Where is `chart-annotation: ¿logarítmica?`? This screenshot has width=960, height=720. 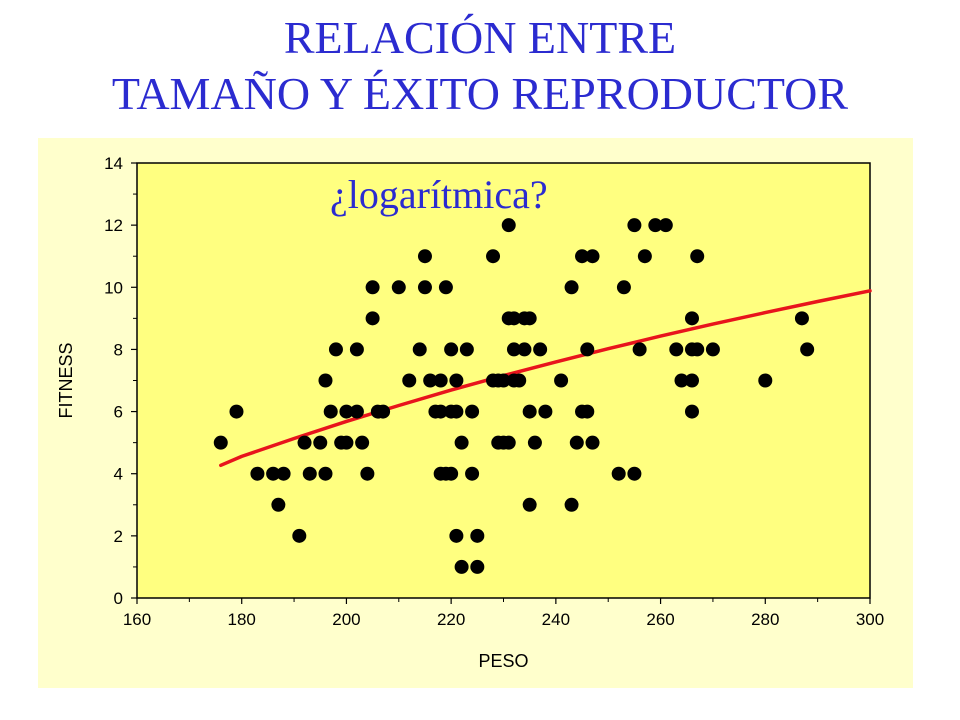
chart-annotation: ¿logarítmica? is located at coordinates (439, 194).